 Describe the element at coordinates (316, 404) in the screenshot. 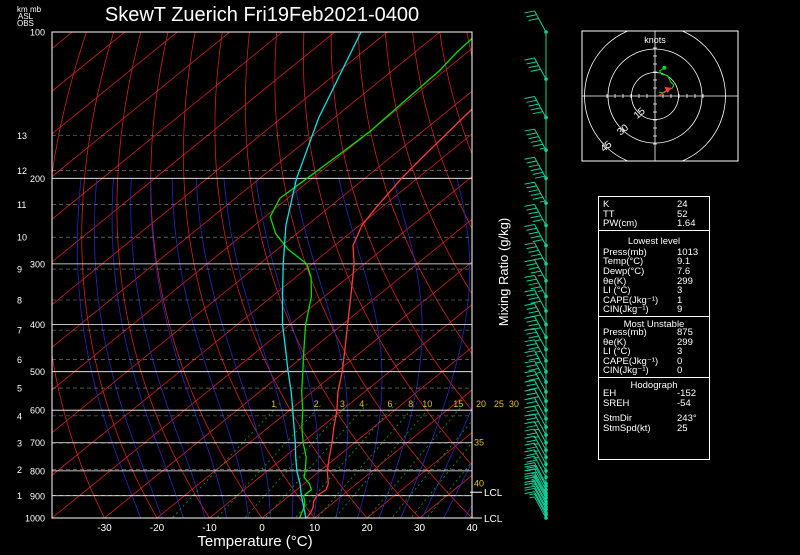

I see `mixing-ratio-tick-label: 2` at that location.